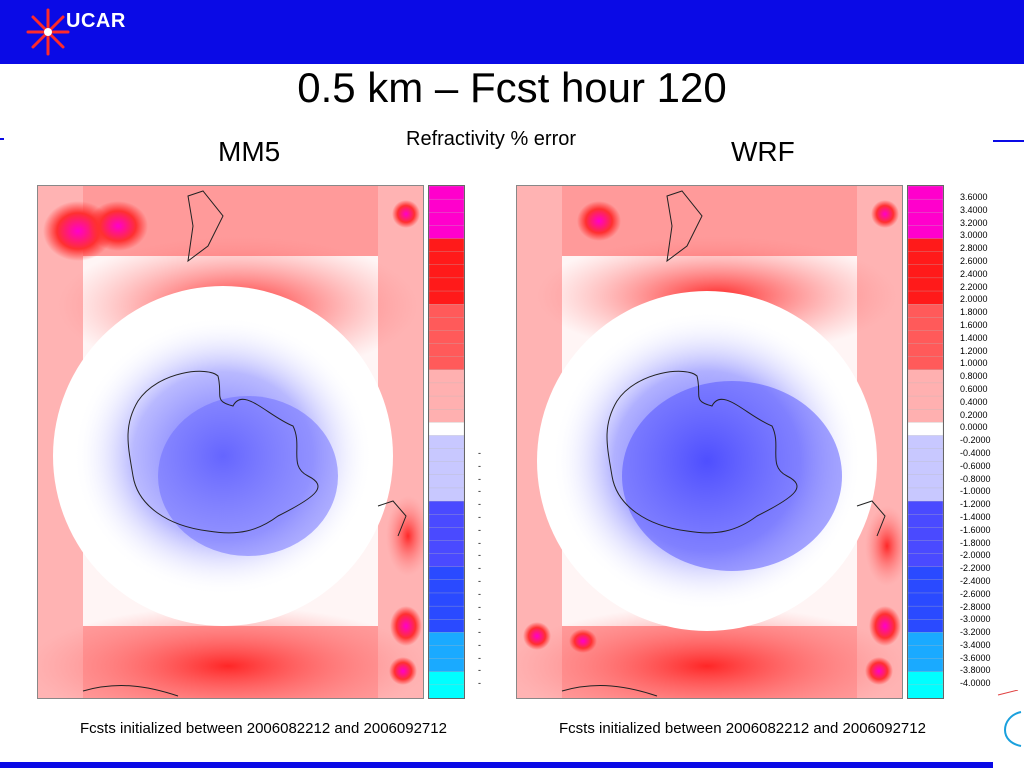 The width and height of the screenshot is (1024, 768). I want to click on colorbar-tick-label: 3.6000, so click(974, 197).